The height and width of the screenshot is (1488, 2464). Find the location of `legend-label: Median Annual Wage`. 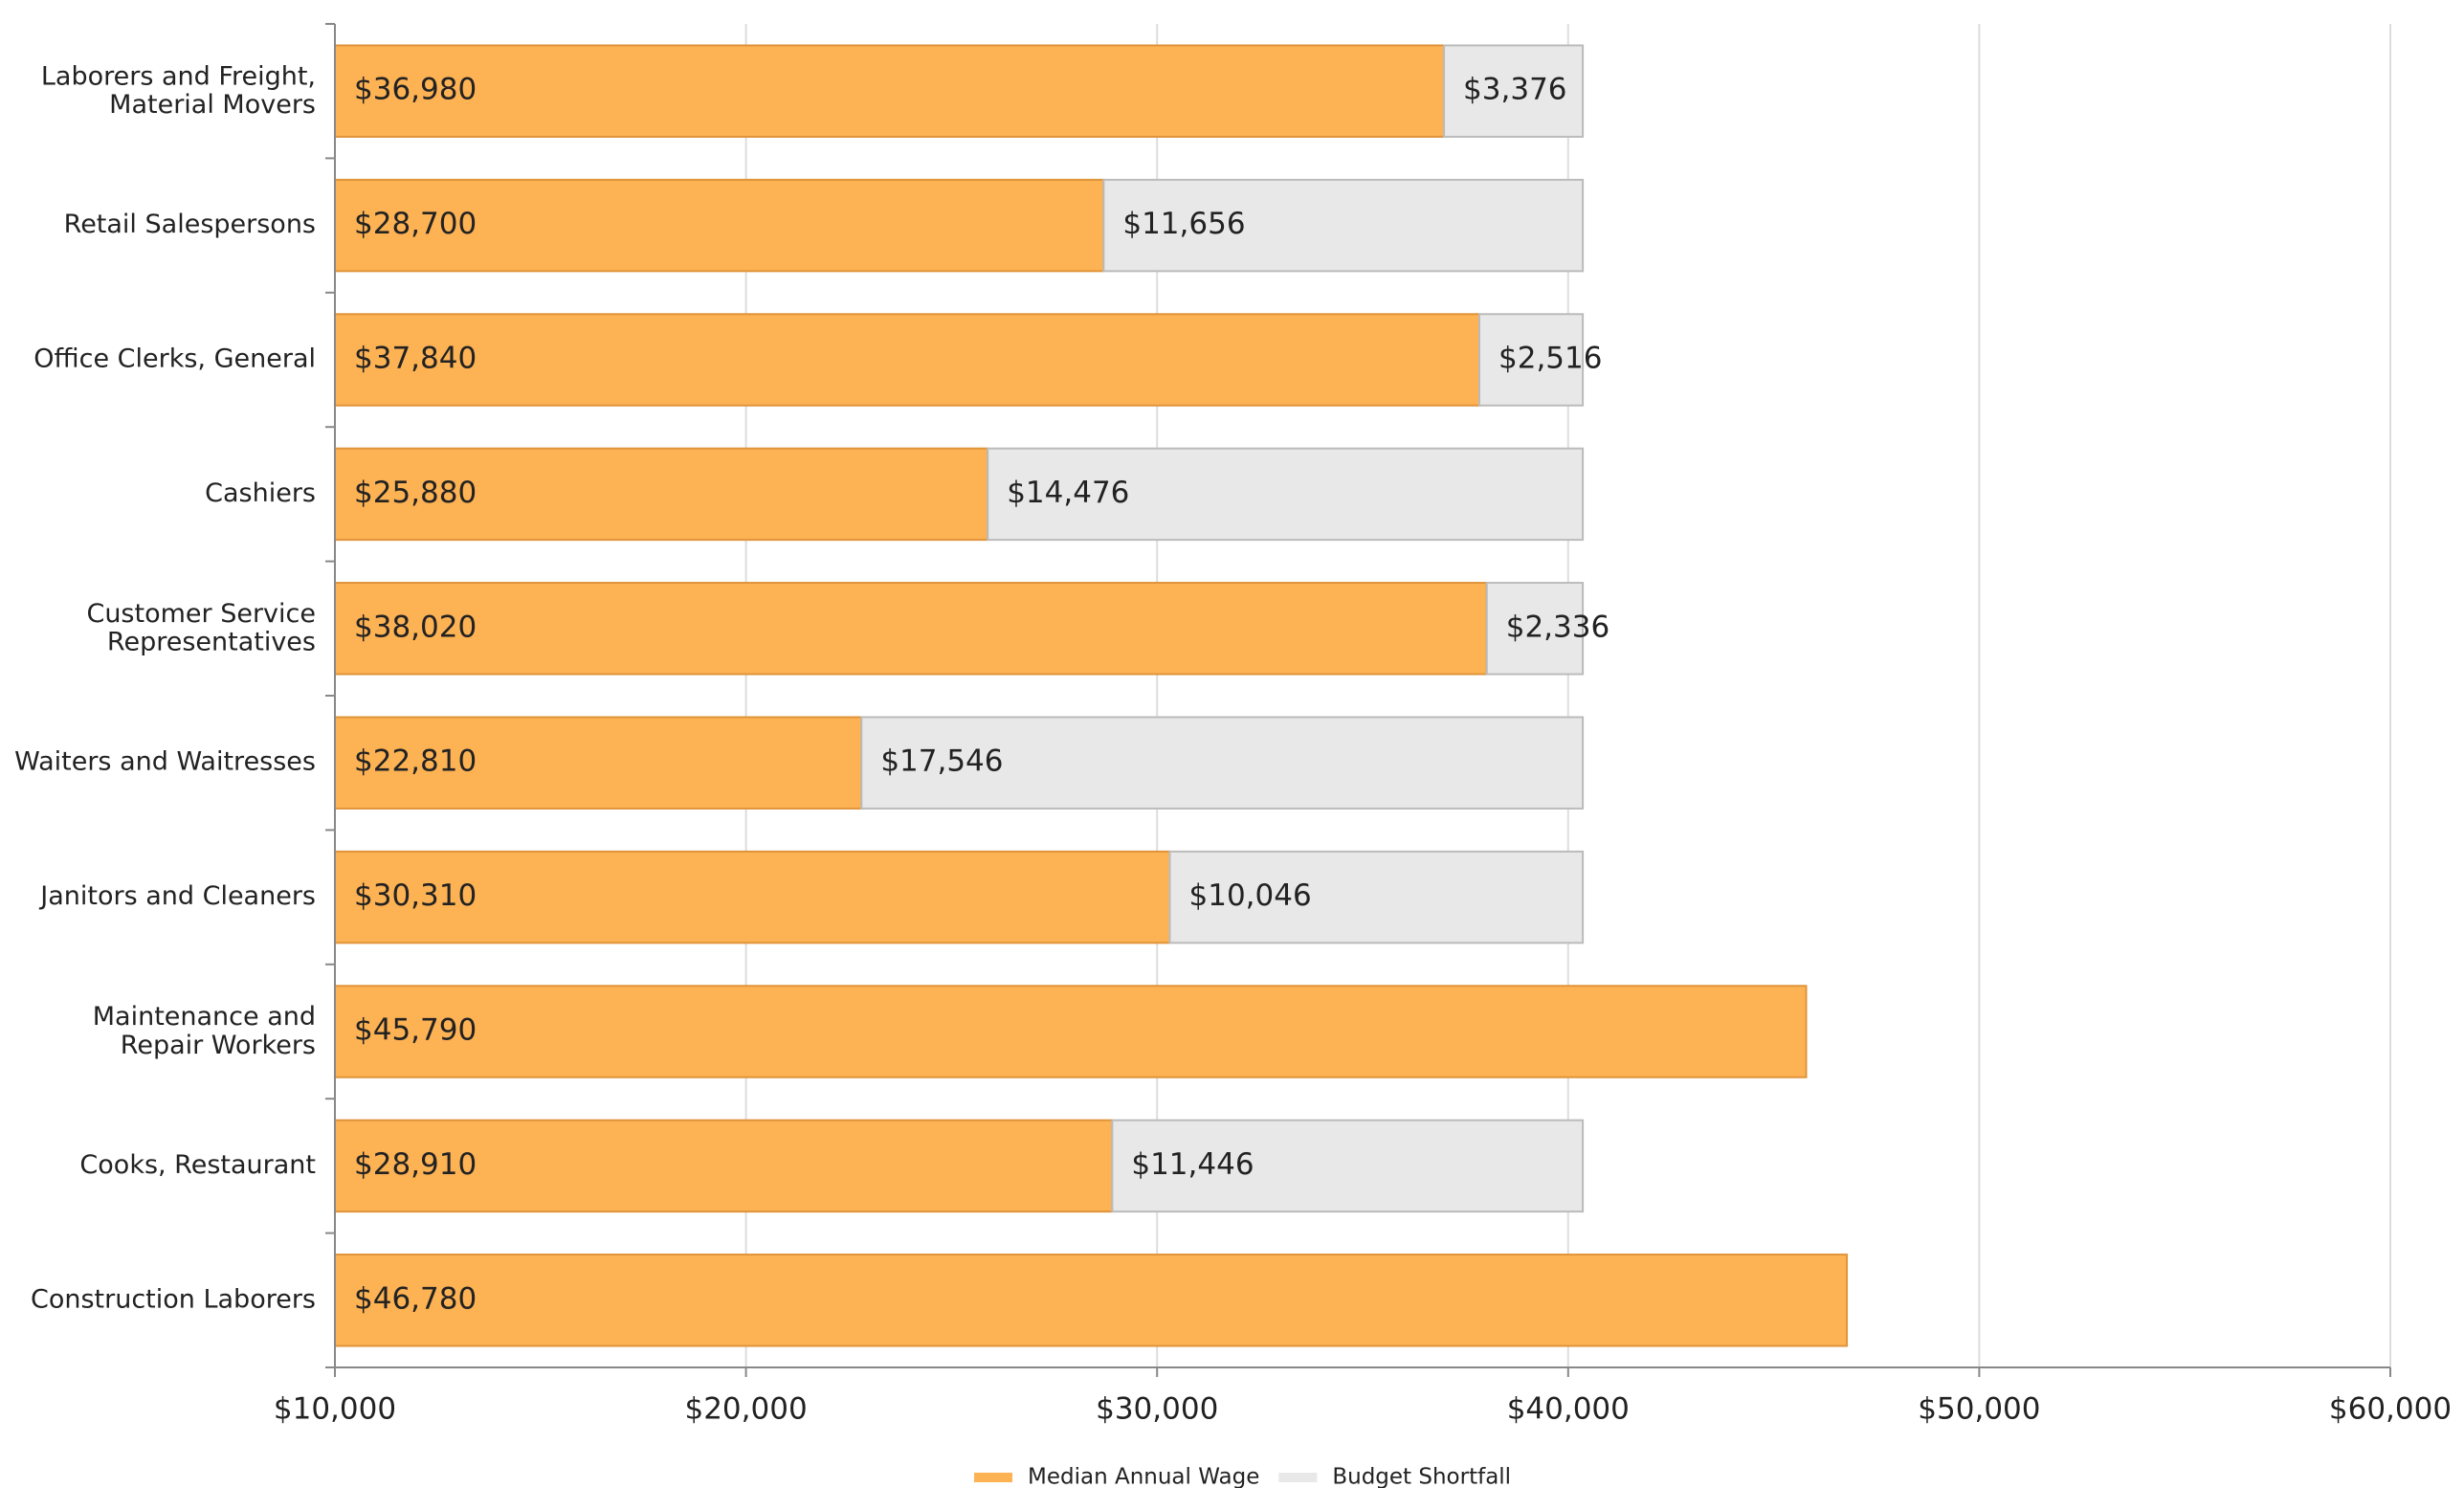

legend-label: Median Annual Wage is located at coordinates (1143, 1476).